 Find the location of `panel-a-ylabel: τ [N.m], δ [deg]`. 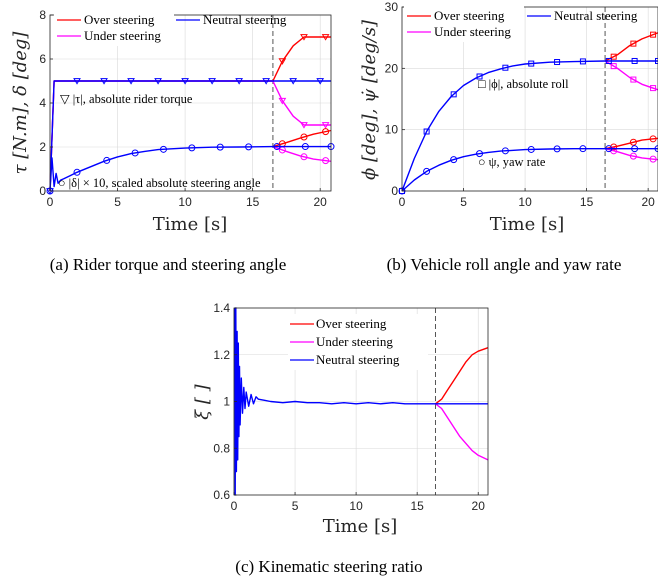

panel-a-ylabel: τ [N.m], δ [deg] is located at coordinates (20, 103).